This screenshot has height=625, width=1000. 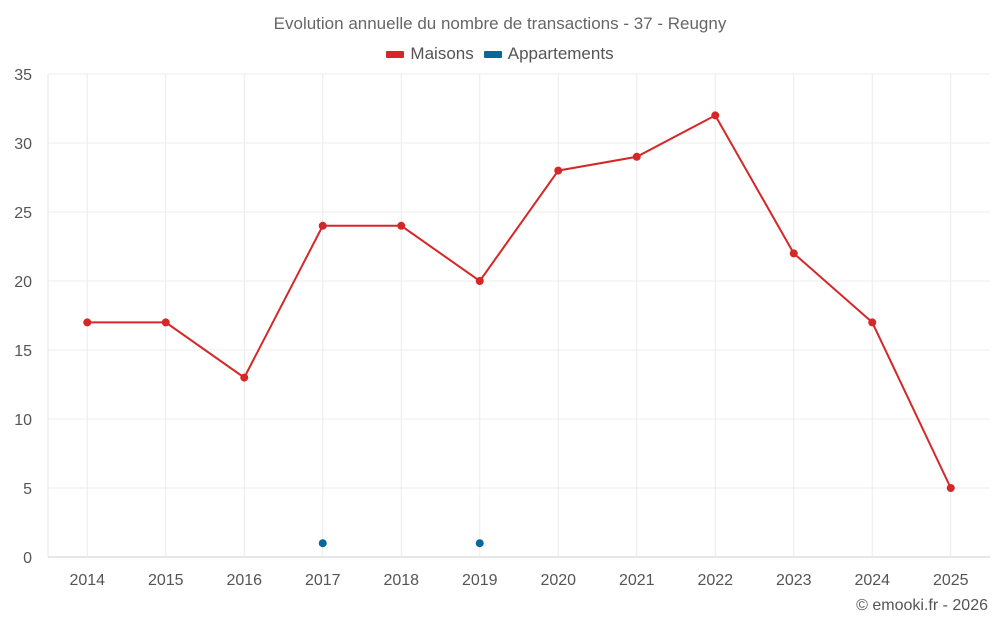 What do you see at coordinates (560, 53) in the screenshot?
I see `legend-label-appartements: Appartements` at bounding box center [560, 53].